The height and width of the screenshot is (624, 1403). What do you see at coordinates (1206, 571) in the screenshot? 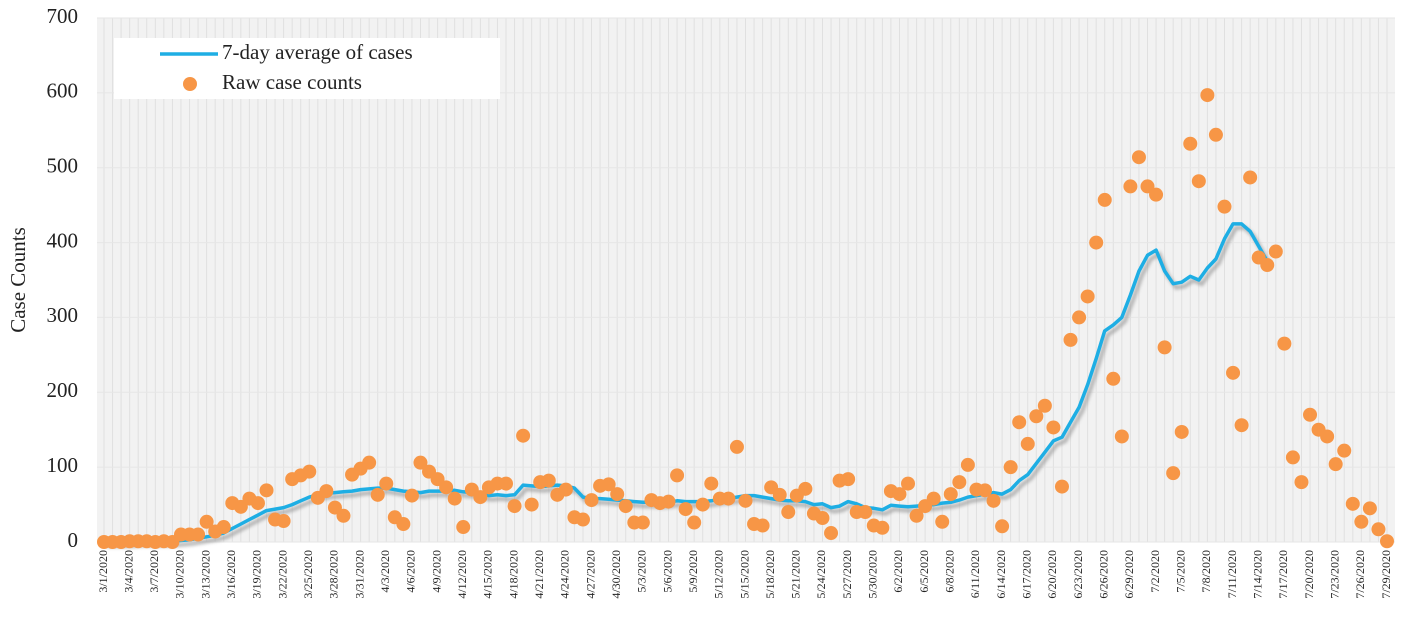
I see `x-tick-label: 7/8/2020` at bounding box center [1206, 571].